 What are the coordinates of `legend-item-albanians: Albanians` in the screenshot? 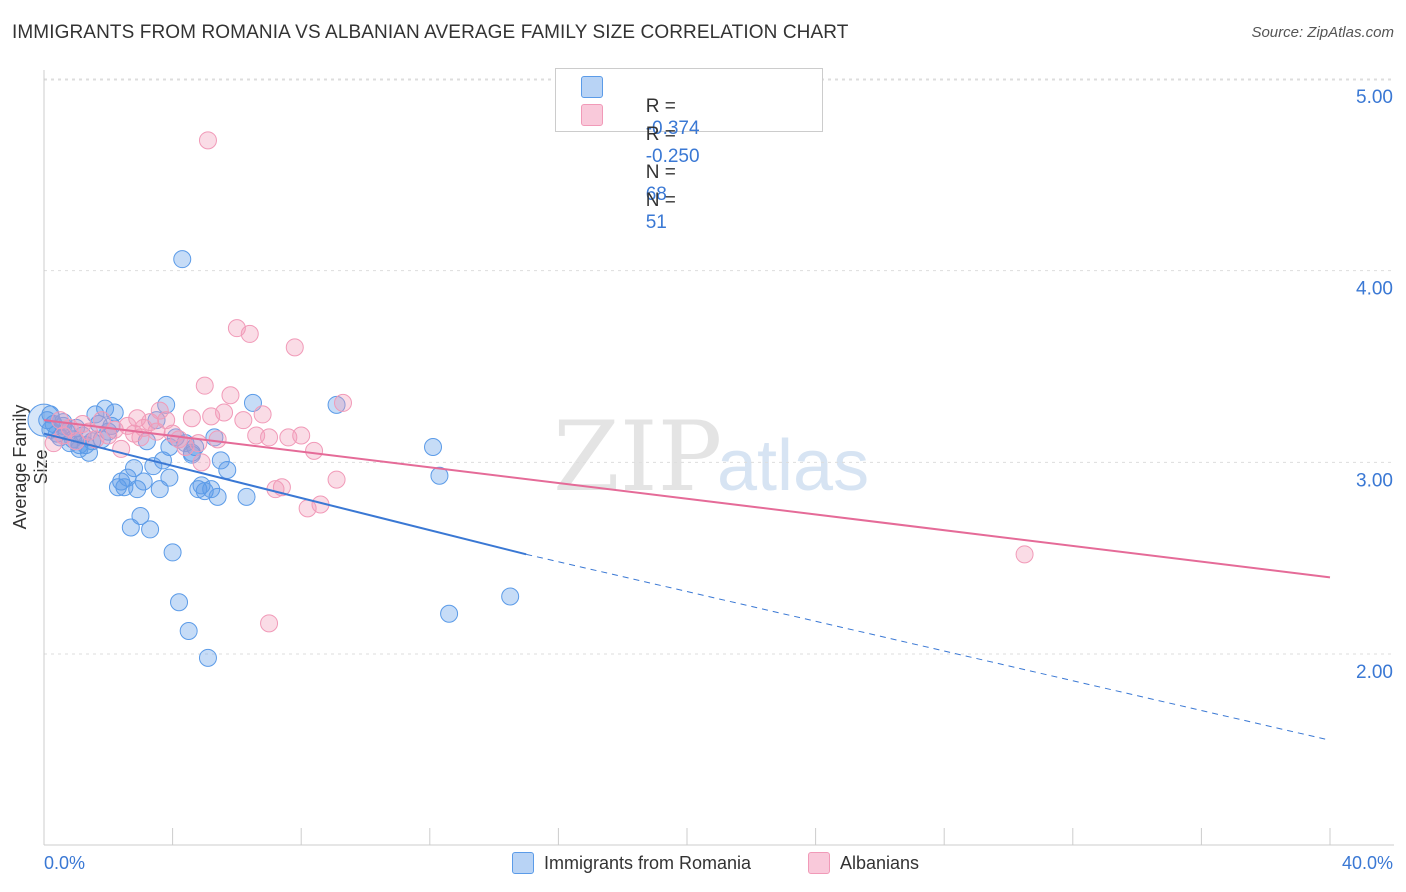 It's located at (863, 863).